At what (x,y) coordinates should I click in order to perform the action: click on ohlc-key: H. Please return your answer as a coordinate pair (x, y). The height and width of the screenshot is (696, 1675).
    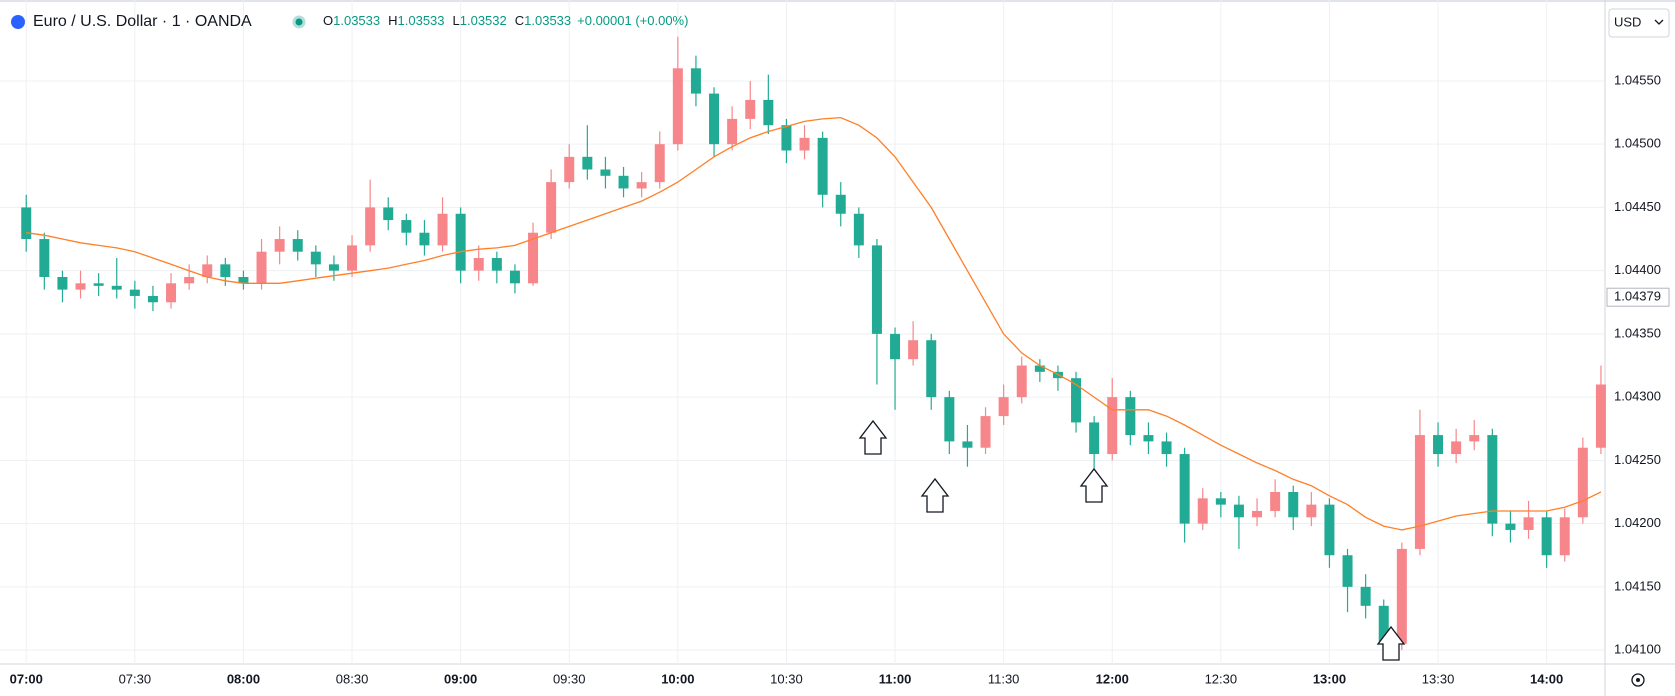
    Looking at the image, I should click on (392, 20).